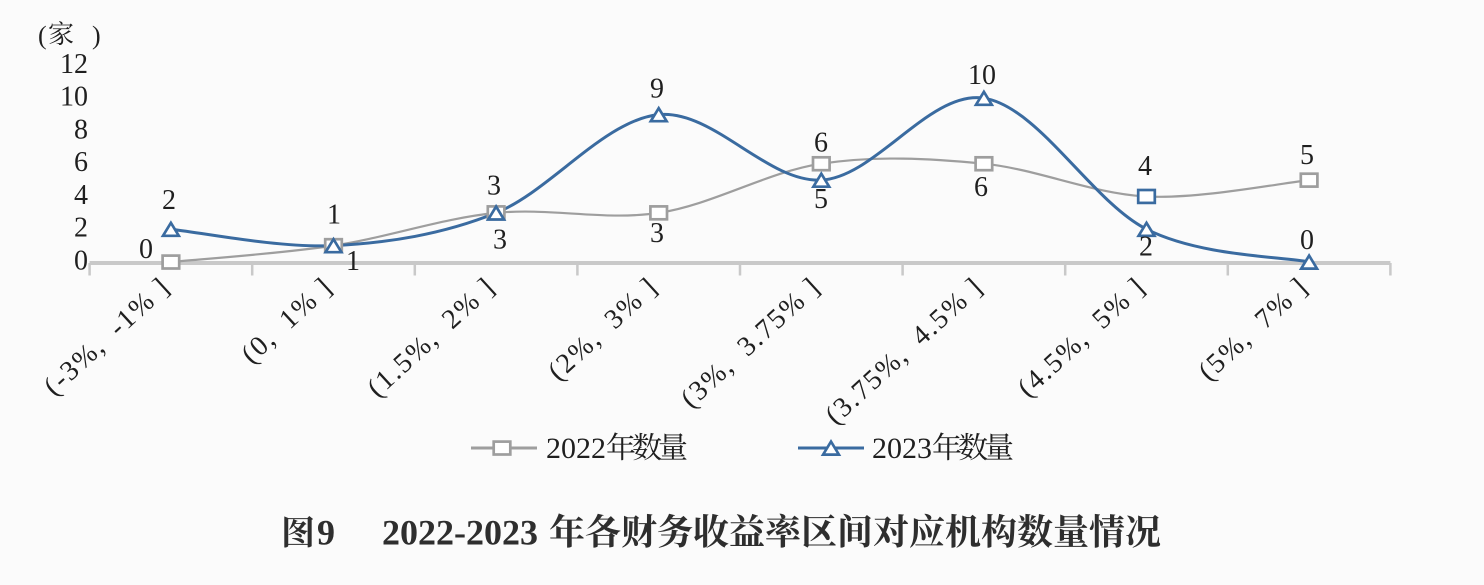 The image size is (1484, 585). I want to click on svg-text: 12, so click(74, 64).